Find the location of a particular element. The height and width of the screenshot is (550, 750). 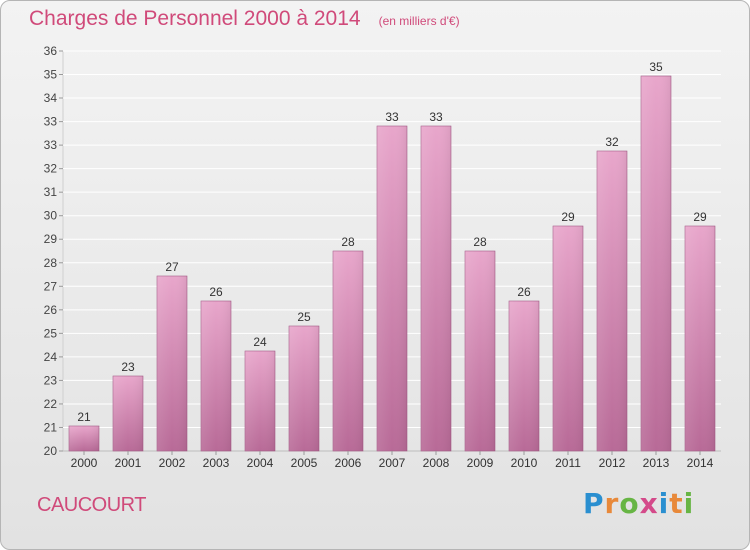

chart-subtitle: (en milliers d'€) is located at coordinates (419, 21).